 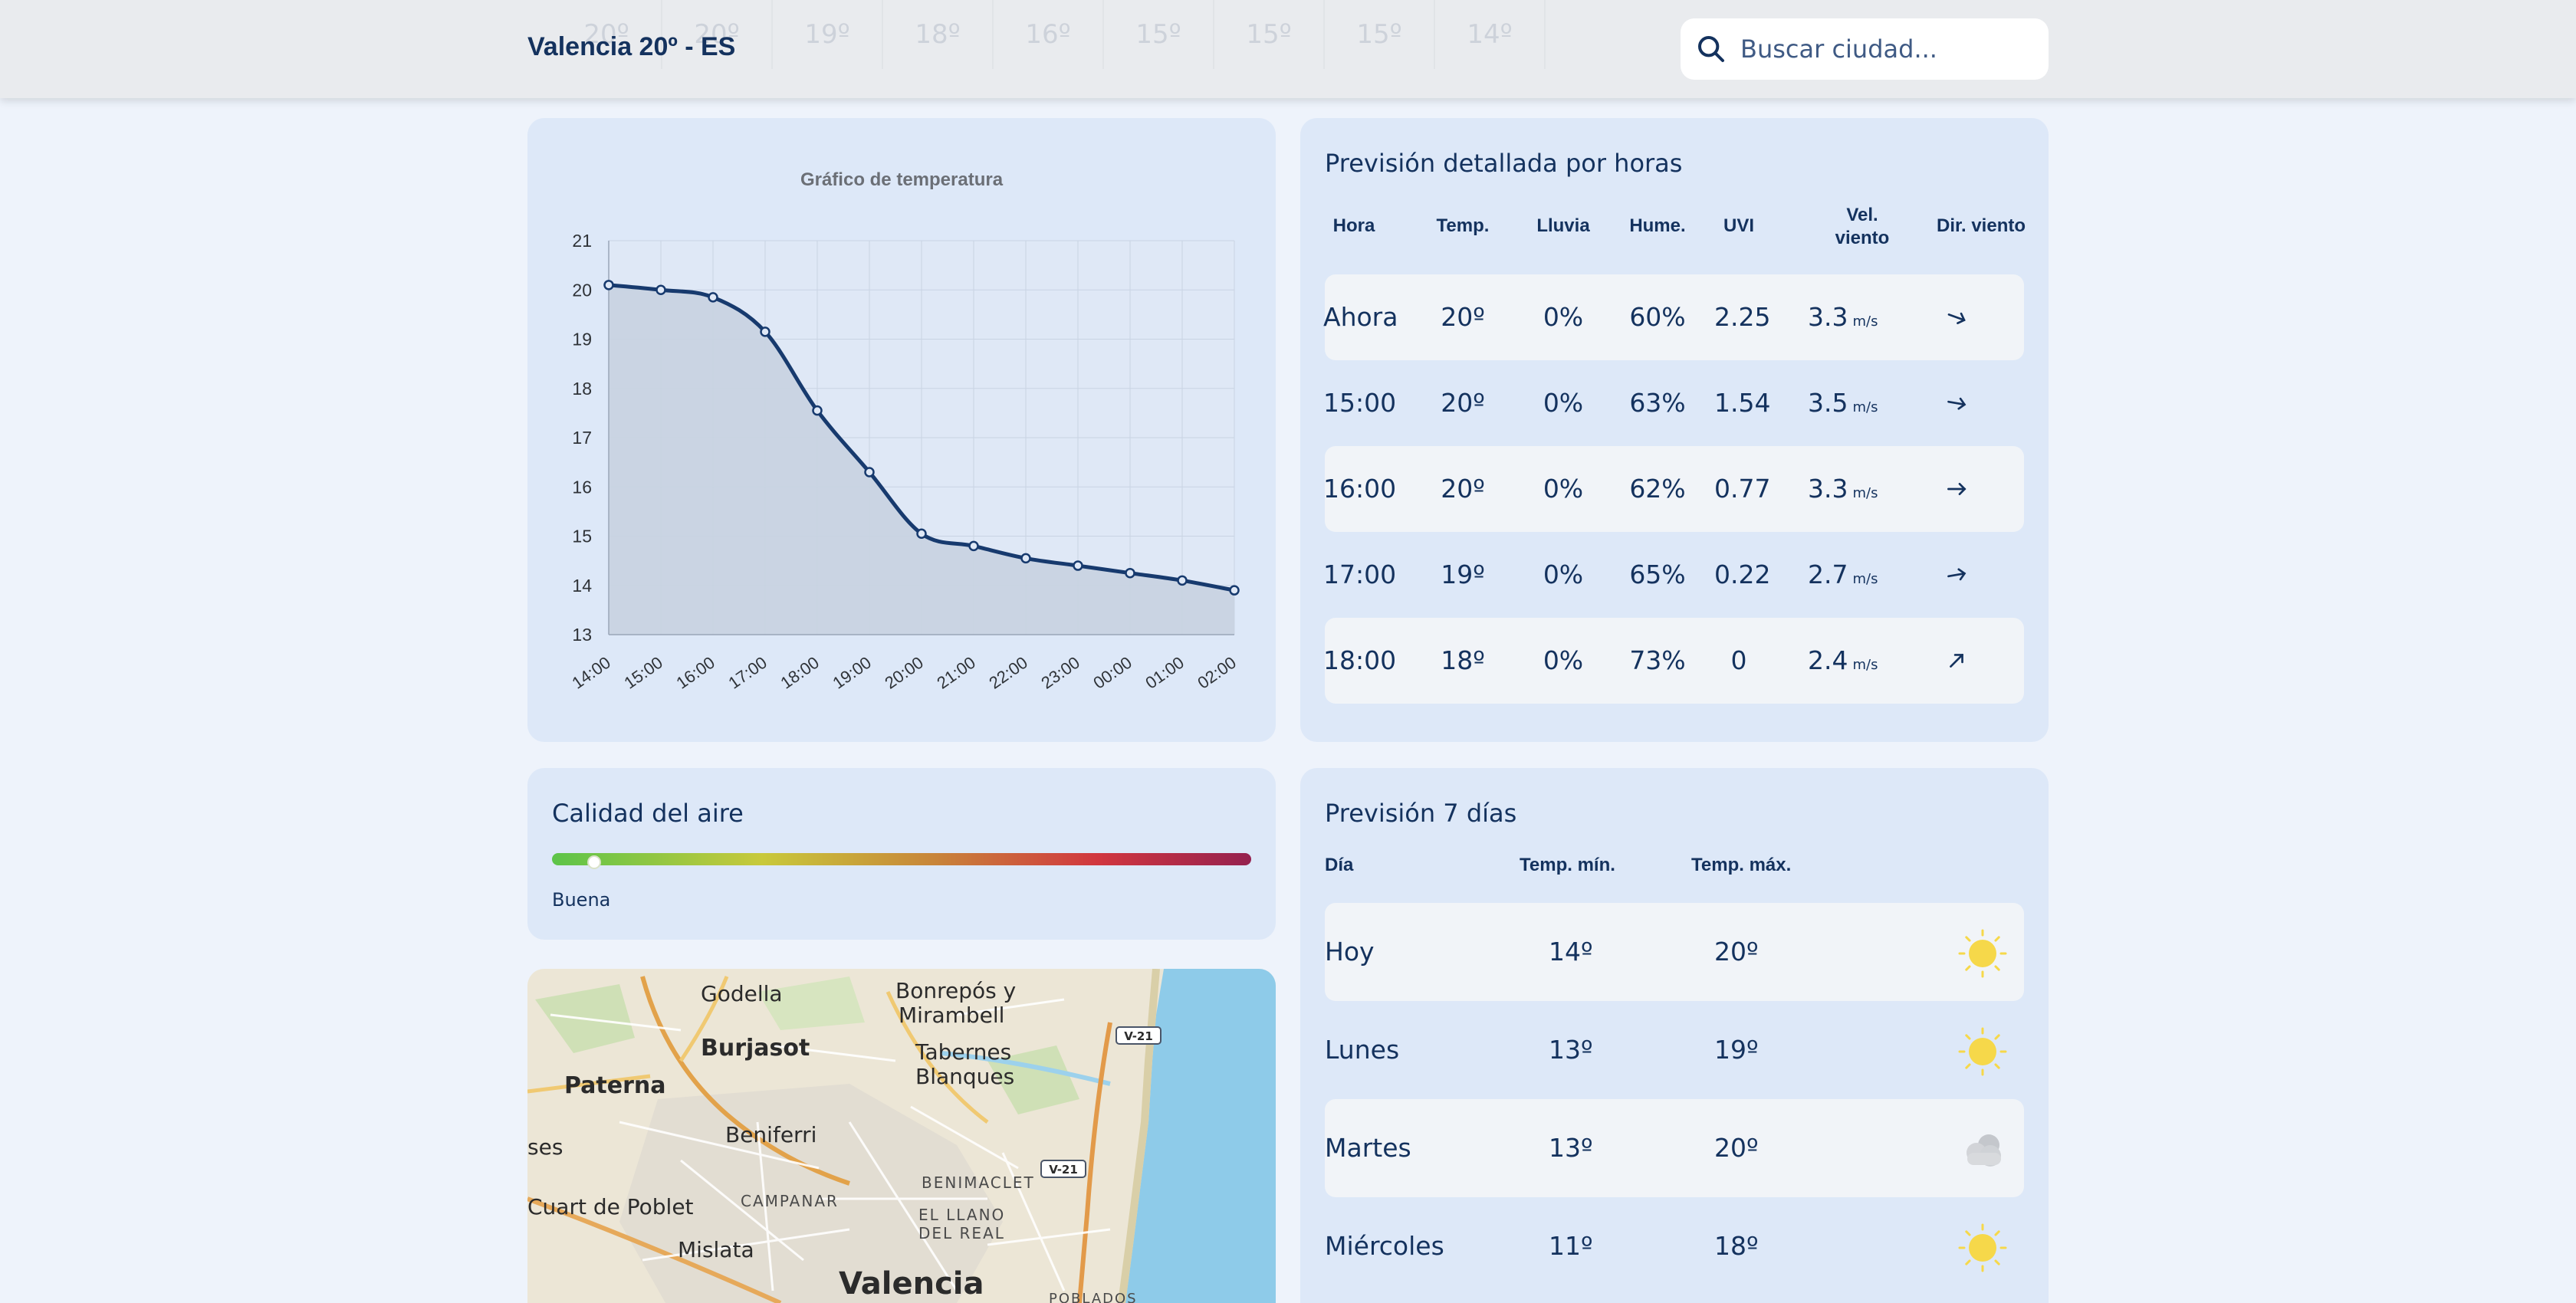 What do you see at coordinates (1504, 163) in the screenshot?
I see `hourly-title: Previsión detallada por horas` at bounding box center [1504, 163].